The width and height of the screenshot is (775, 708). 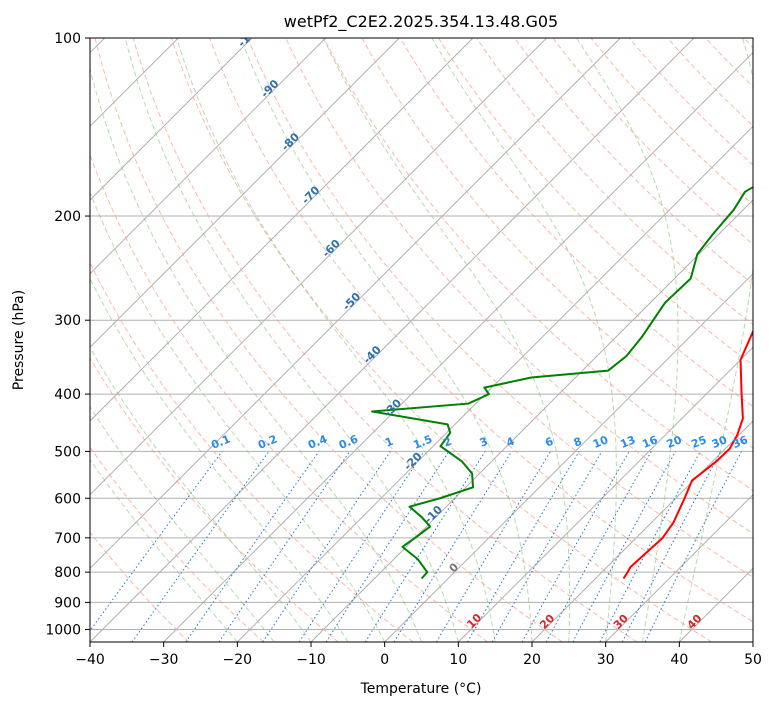 What do you see at coordinates (621, 622) in the screenshot?
I see `dry-adiabat-label: 30` at bounding box center [621, 622].